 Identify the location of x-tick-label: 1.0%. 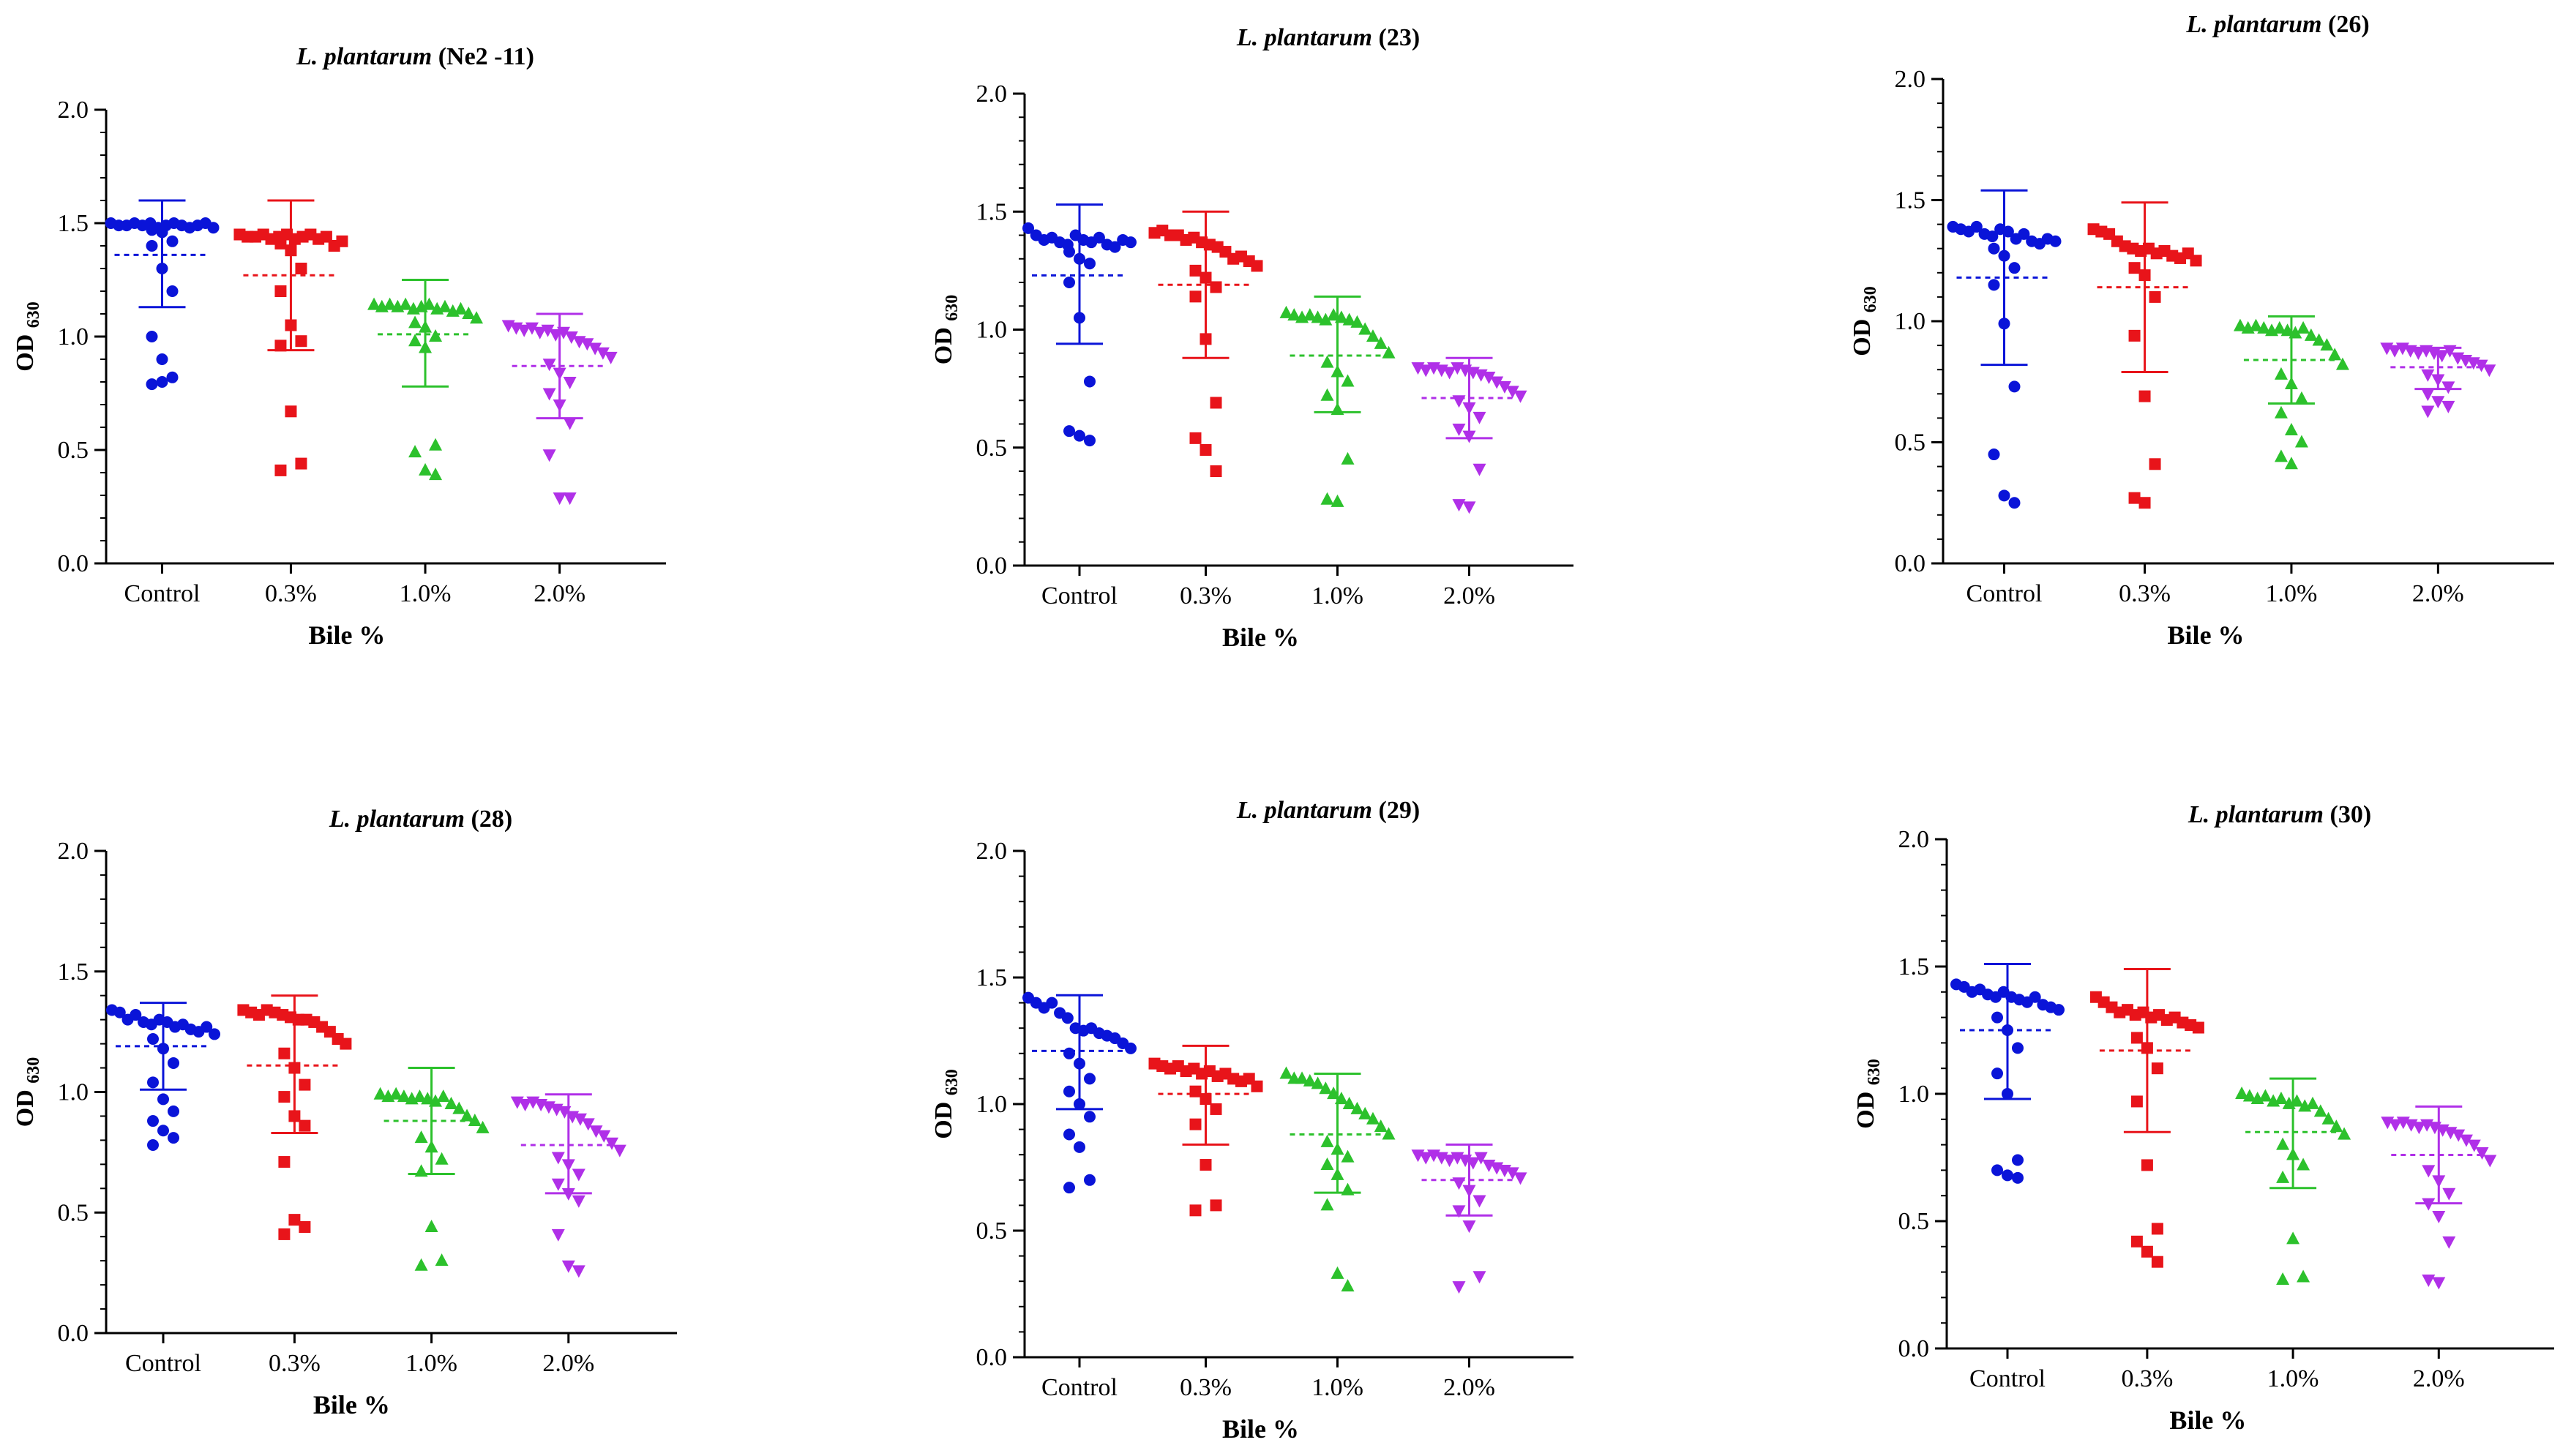
(431, 1363).